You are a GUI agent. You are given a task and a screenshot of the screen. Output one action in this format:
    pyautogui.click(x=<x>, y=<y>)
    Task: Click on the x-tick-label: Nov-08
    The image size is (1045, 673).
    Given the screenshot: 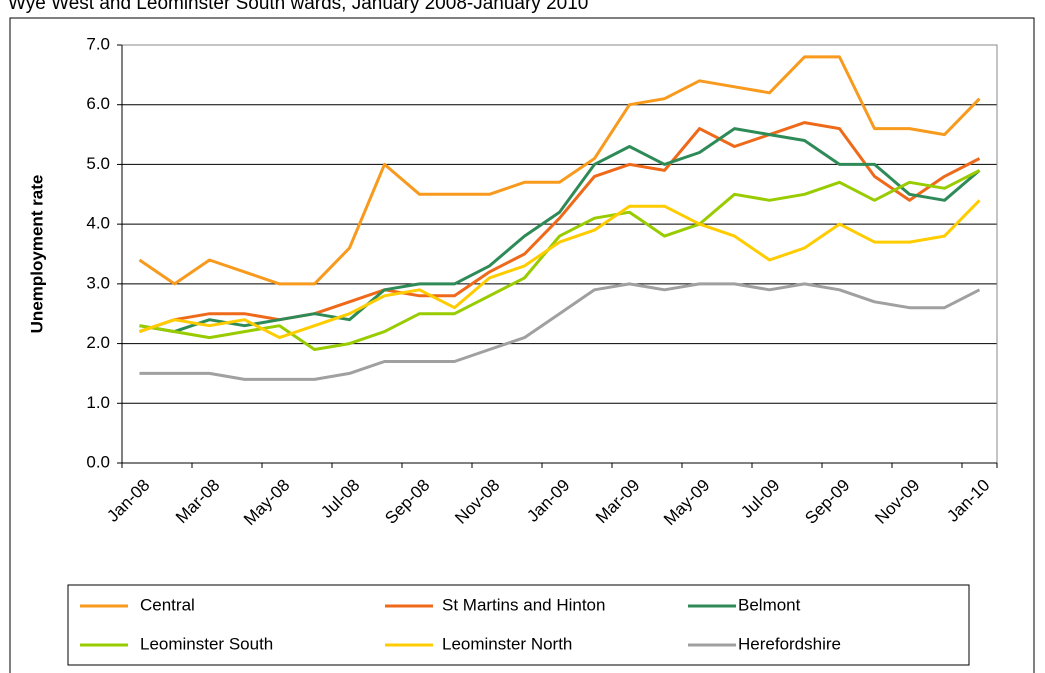 What is the action you would take?
    pyautogui.click(x=477, y=502)
    